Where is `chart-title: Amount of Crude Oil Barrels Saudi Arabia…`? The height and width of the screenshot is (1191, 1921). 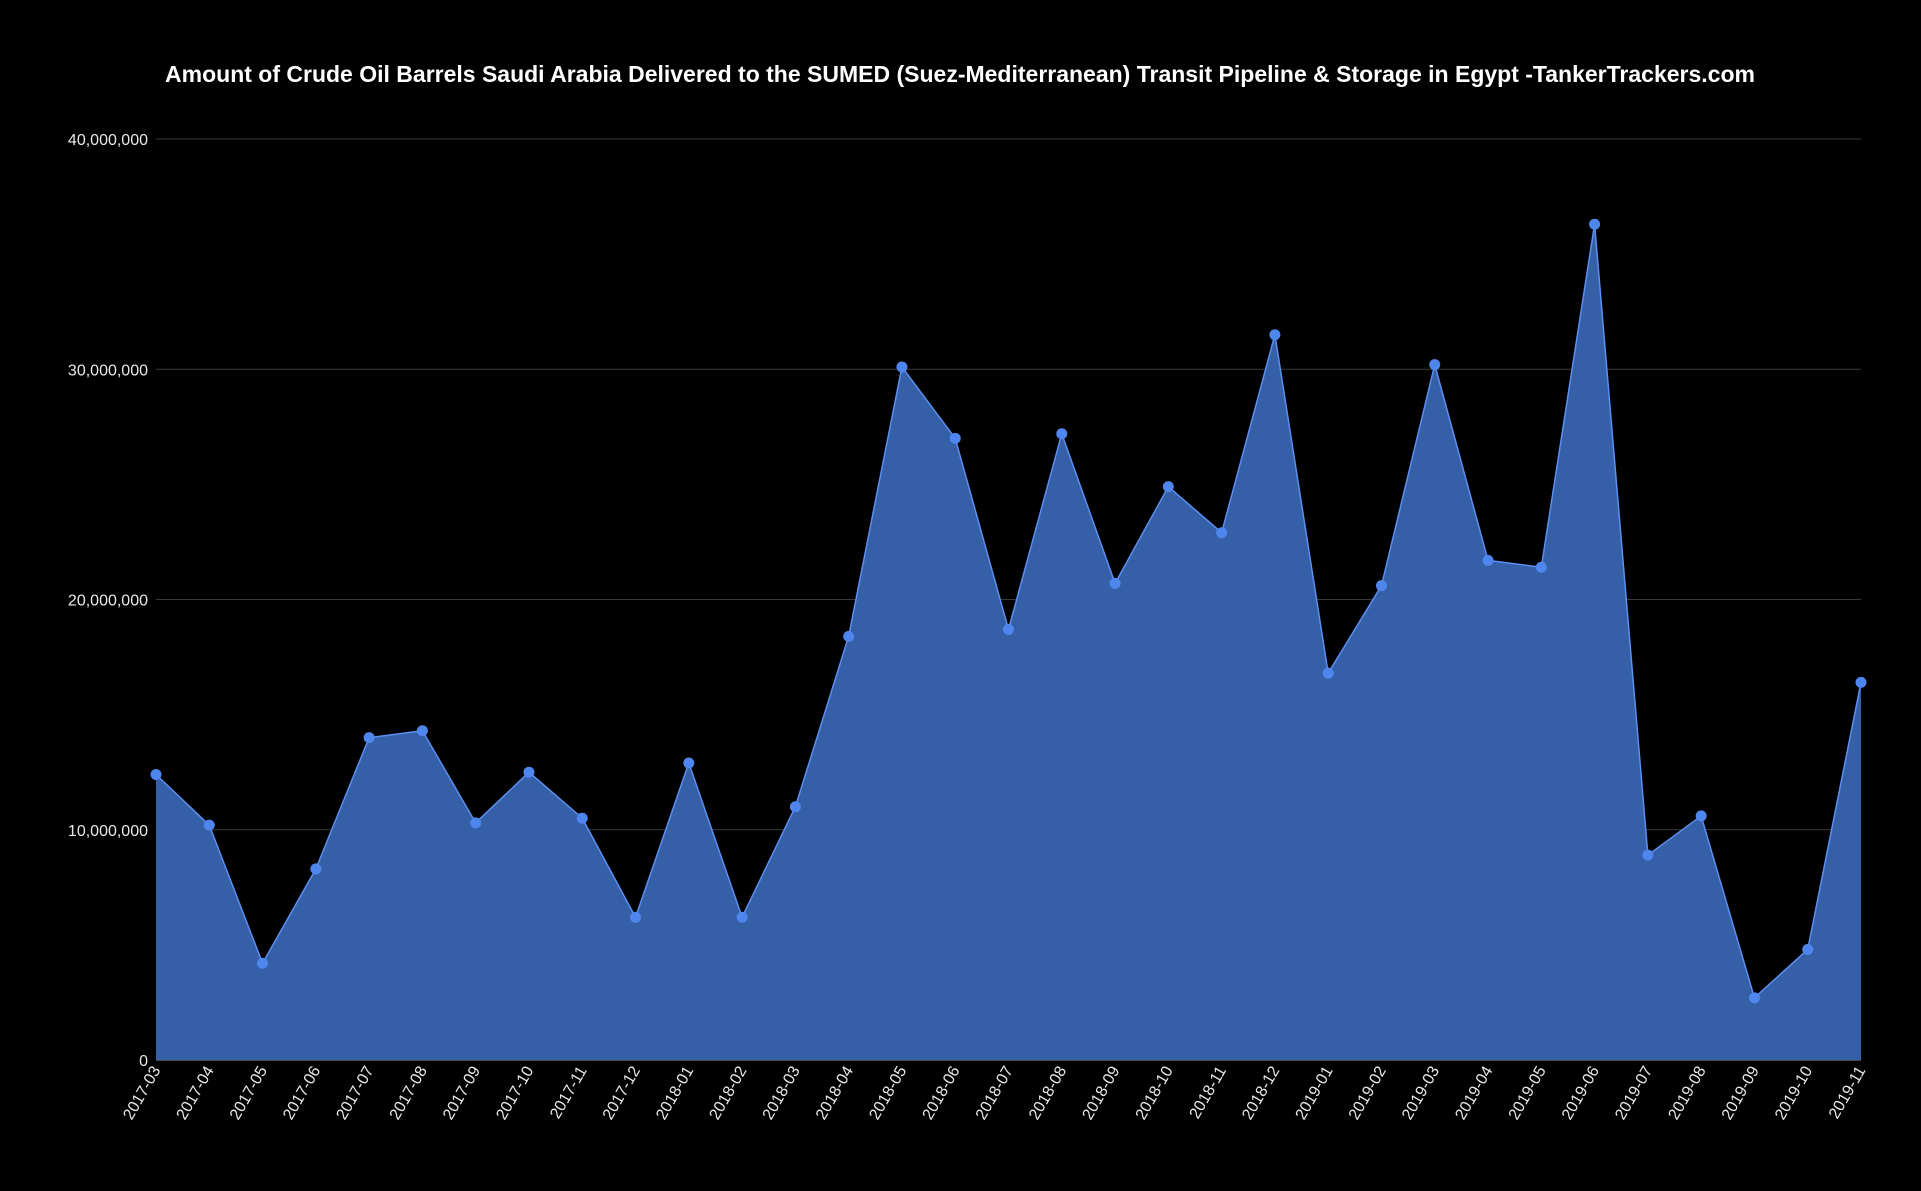 chart-title: Amount of Crude Oil Barrels Saudi Arabia… is located at coordinates (960, 74).